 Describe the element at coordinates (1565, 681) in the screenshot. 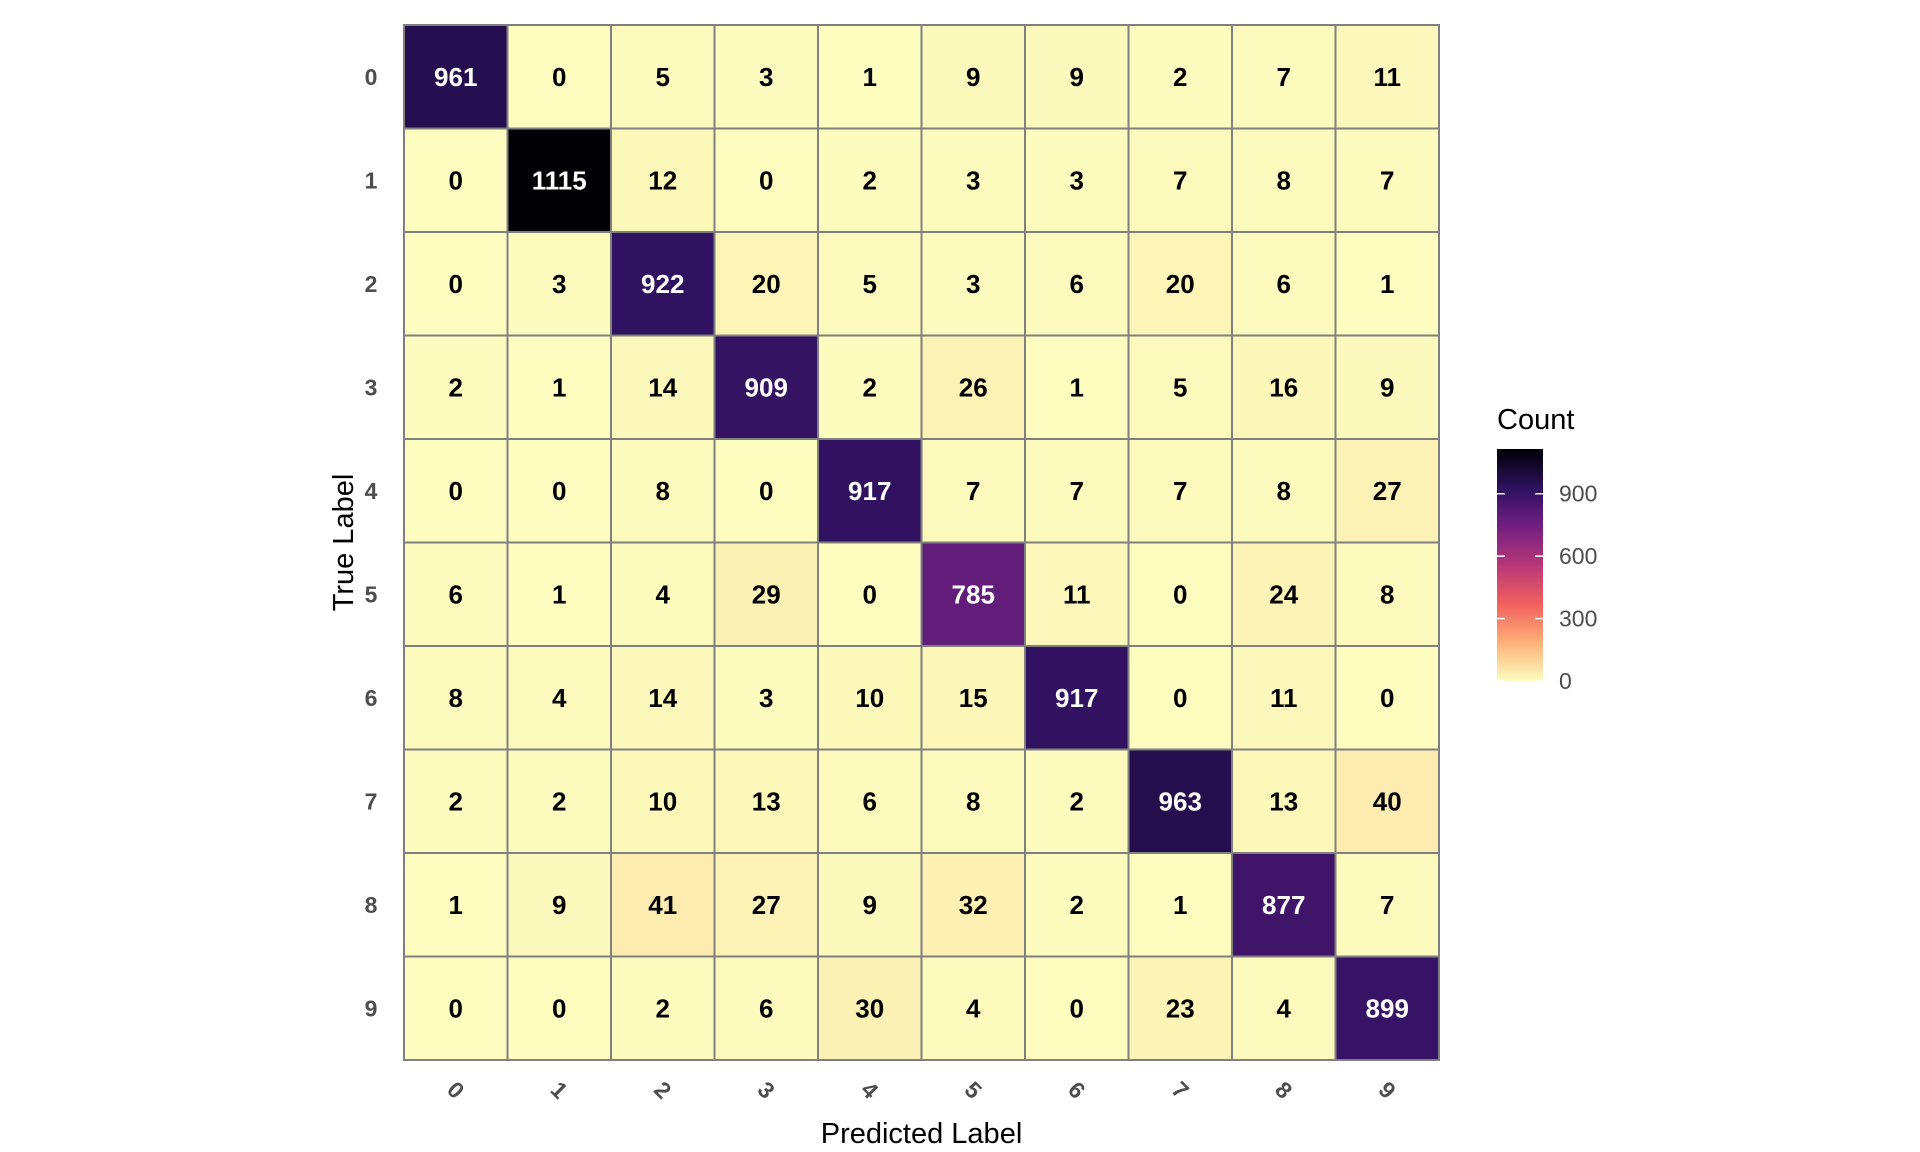

I see `legend-tick-label: 0` at that location.